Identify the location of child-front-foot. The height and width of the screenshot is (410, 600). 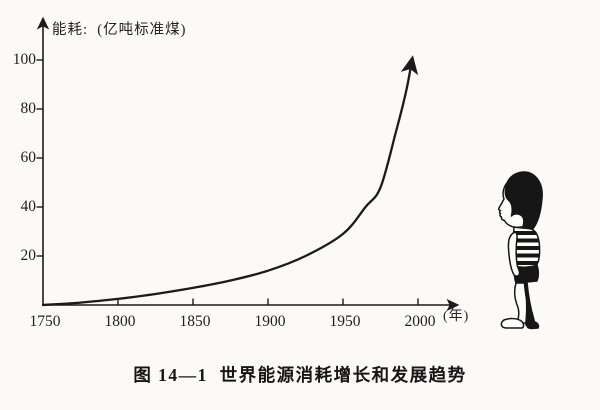
(512, 323).